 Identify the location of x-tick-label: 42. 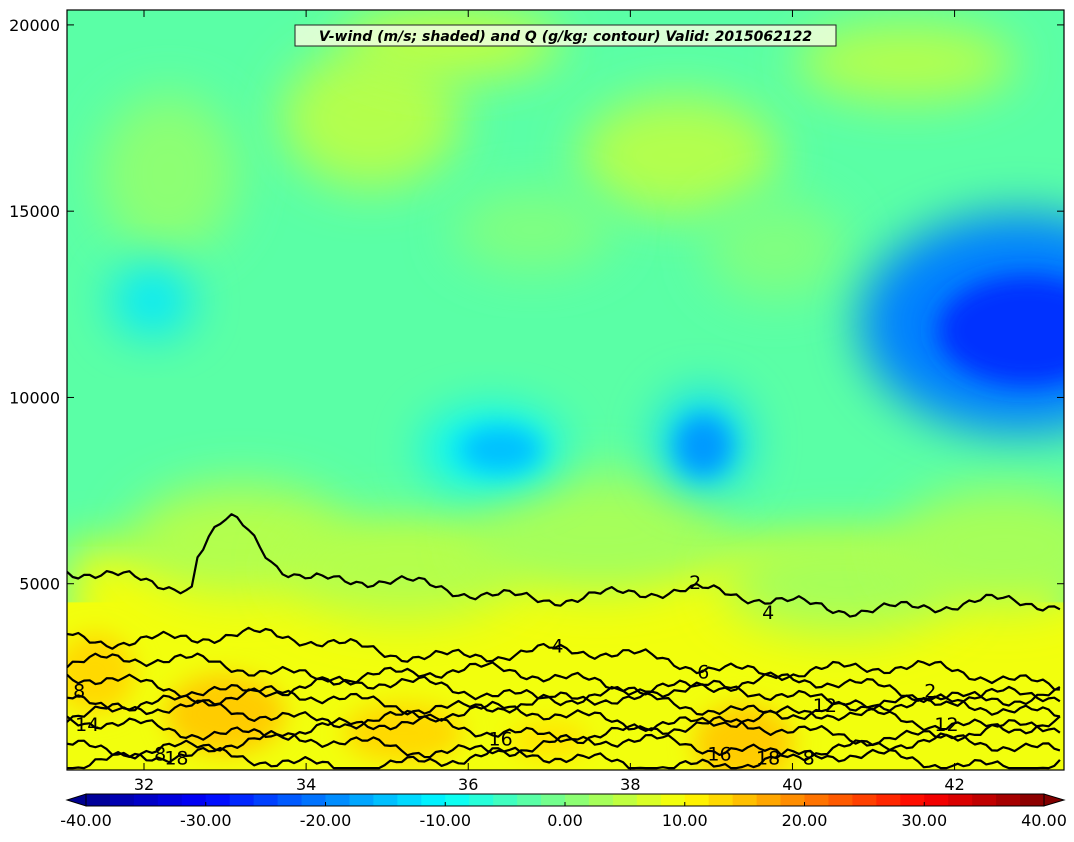
(954, 784).